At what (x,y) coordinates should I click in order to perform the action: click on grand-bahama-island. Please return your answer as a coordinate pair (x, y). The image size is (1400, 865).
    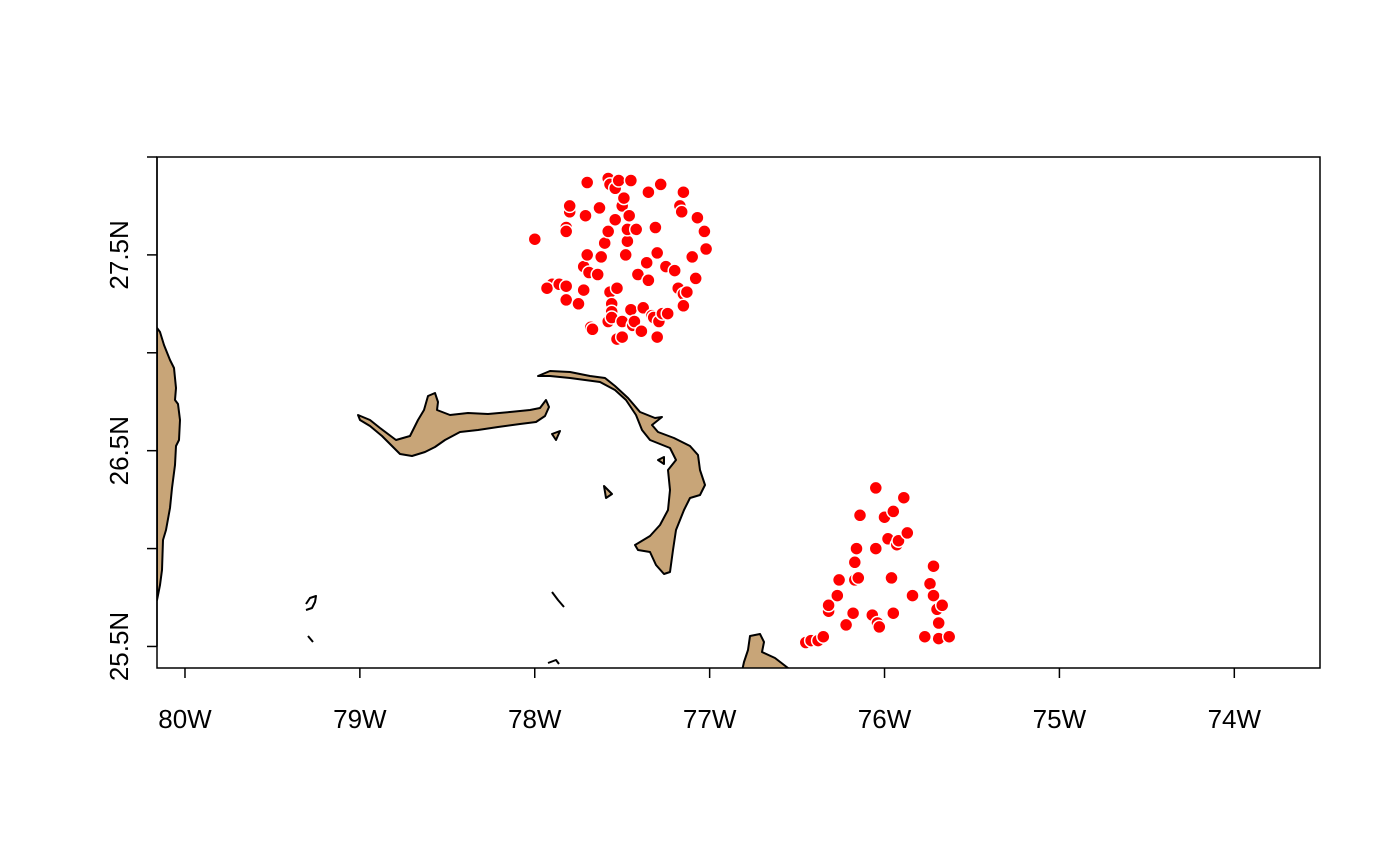
    Looking at the image, I should click on (453, 424).